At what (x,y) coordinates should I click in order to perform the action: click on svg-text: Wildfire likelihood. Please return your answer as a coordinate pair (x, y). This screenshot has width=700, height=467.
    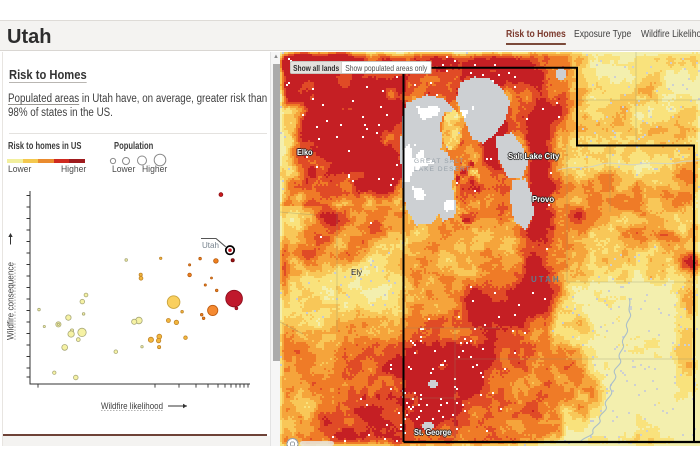
    Looking at the image, I should click on (132, 406).